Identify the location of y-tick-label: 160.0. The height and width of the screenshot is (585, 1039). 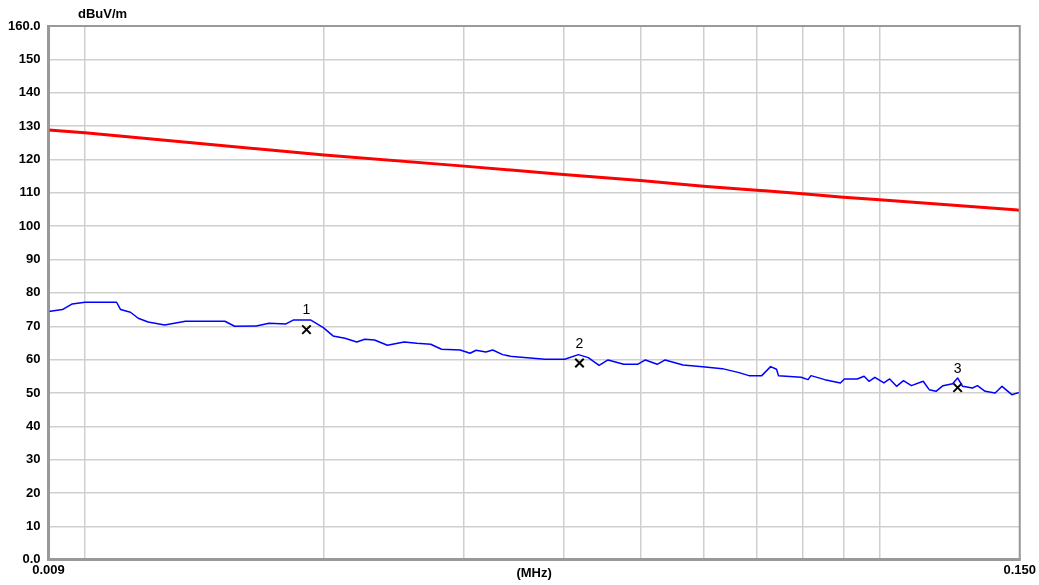
(24, 25).